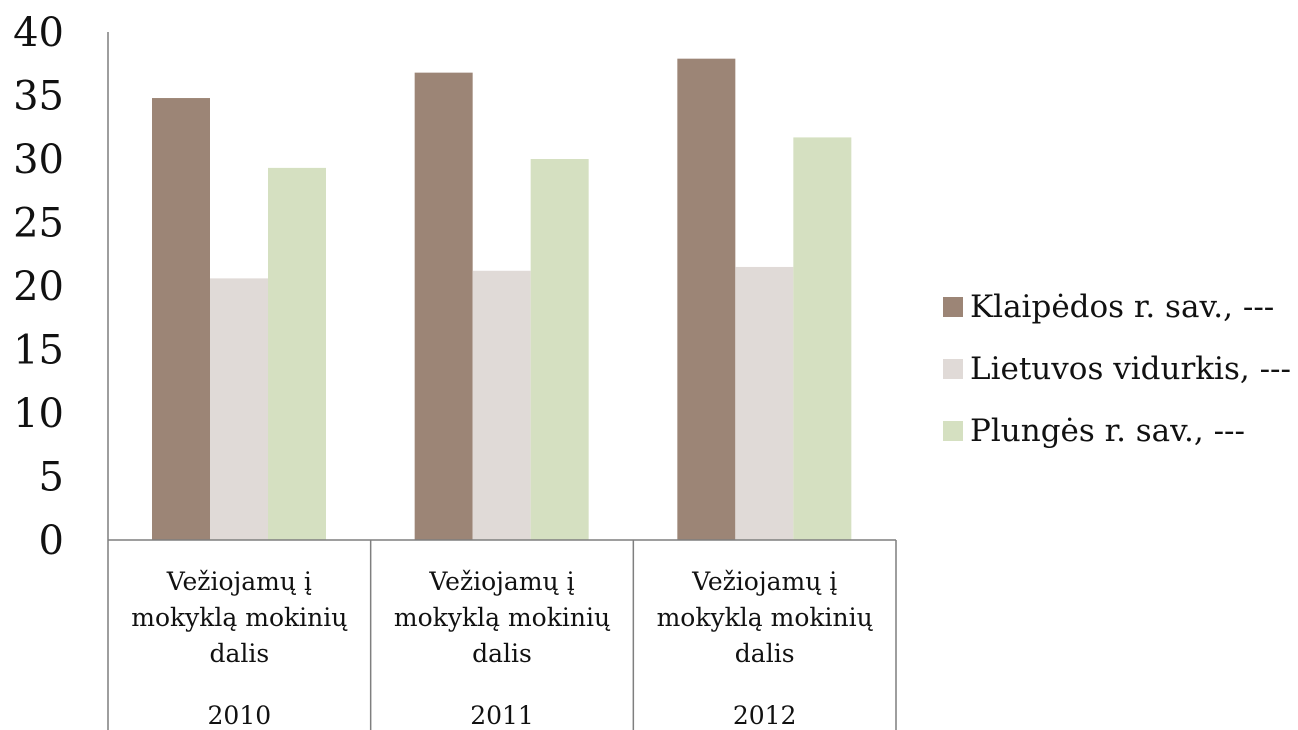 The height and width of the screenshot is (730, 1298). What do you see at coordinates (240, 715) in the screenshot?
I see `x-year-label: 2010` at bounding box center [240, 715].